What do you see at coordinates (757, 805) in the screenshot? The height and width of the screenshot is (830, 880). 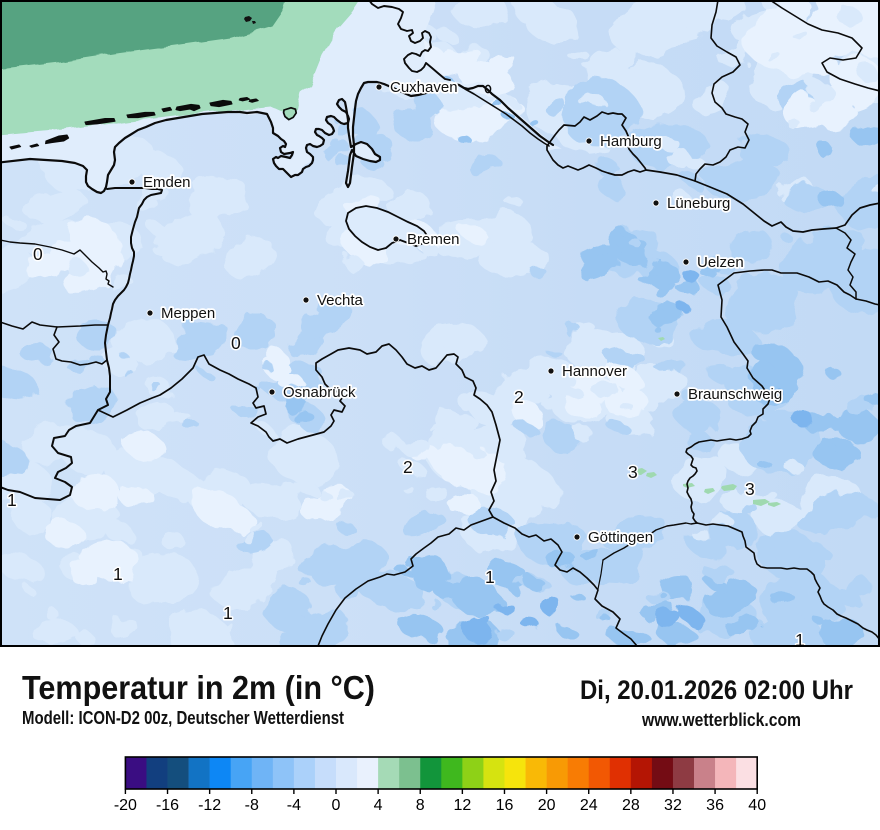 I see `svg-text: 40` at bounding box center [757, 805].